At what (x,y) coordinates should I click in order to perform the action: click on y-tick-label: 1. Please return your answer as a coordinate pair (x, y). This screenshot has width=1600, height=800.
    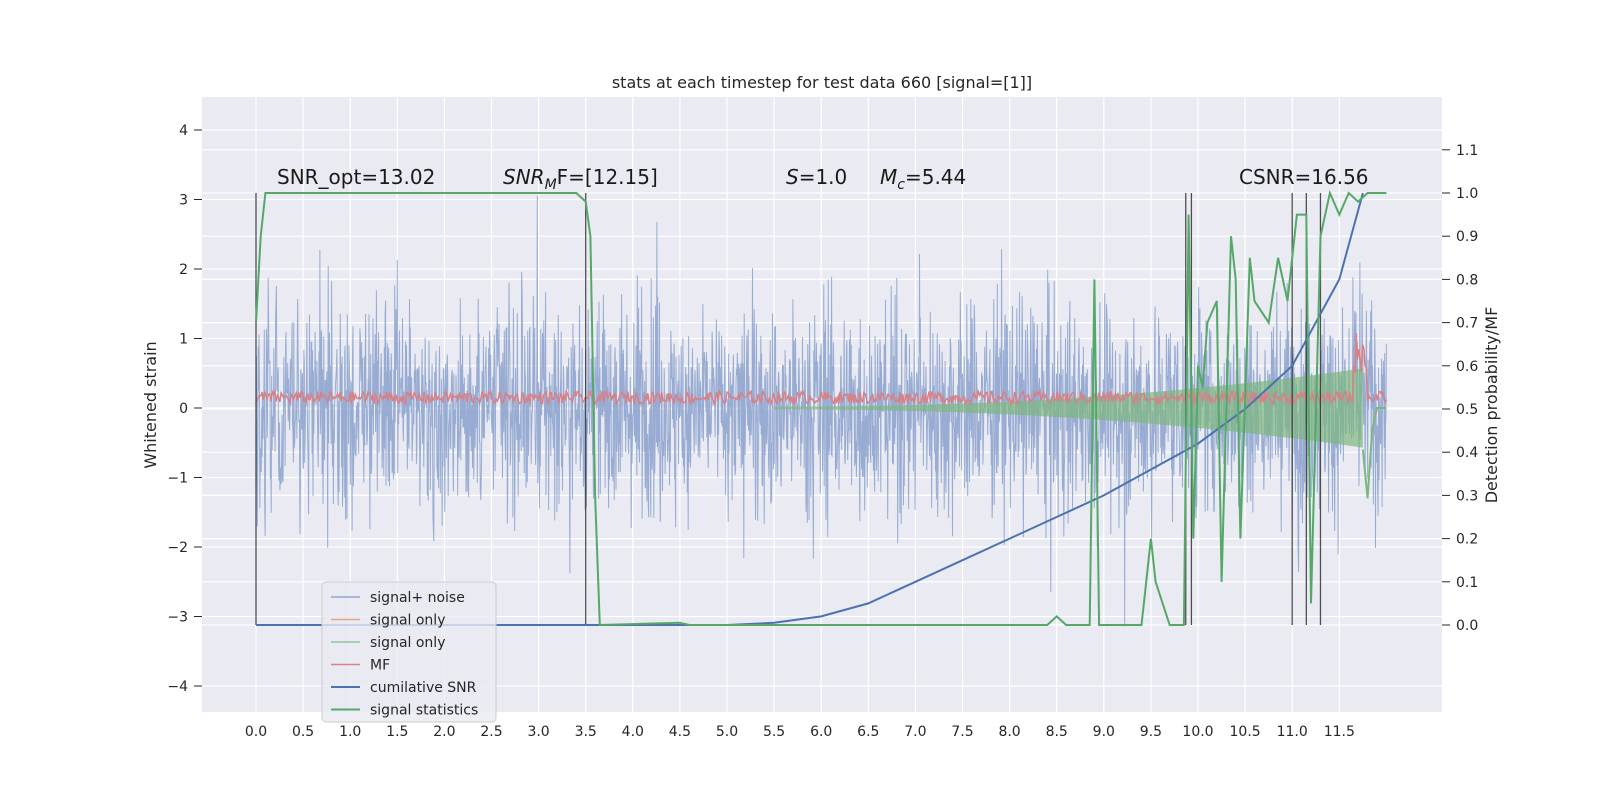
    Looking at the image, I should click on (183, 340).